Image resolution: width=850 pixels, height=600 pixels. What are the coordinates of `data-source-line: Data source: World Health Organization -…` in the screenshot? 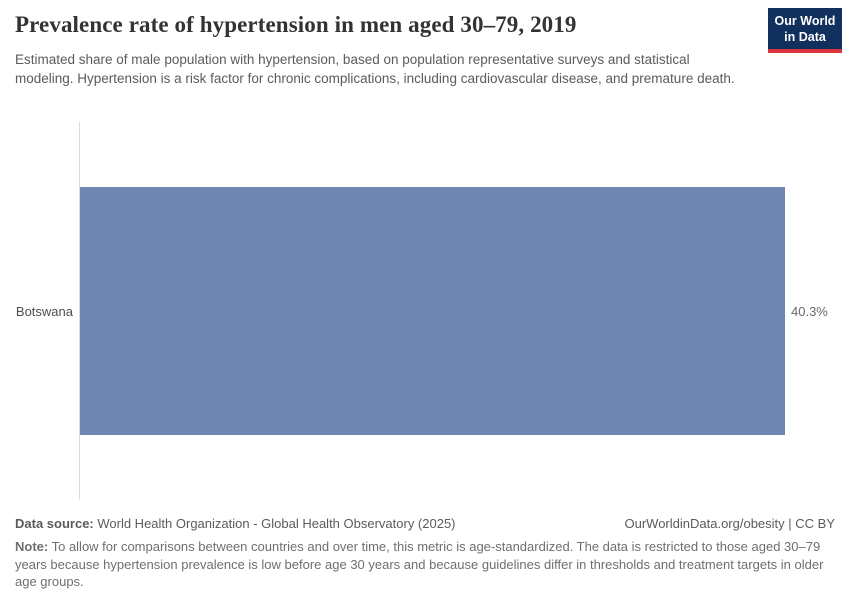 It's located at (235, 523).